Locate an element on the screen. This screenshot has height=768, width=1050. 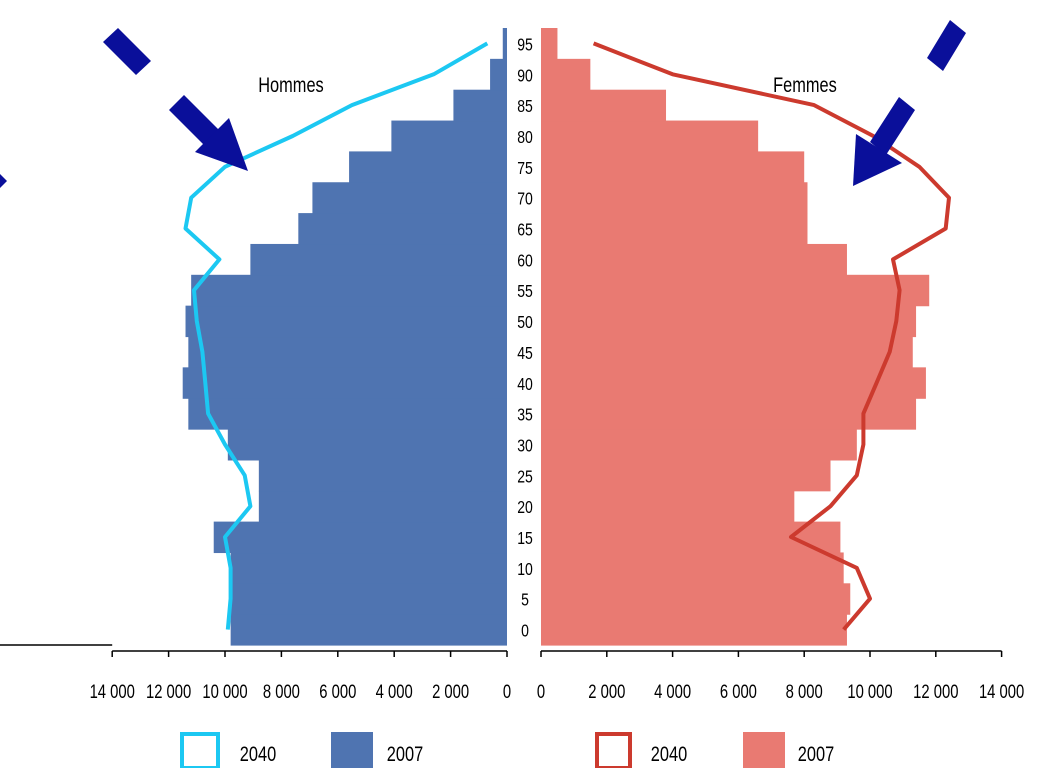
legend-swatch-men-2007 is located at coordinates (352, 750).